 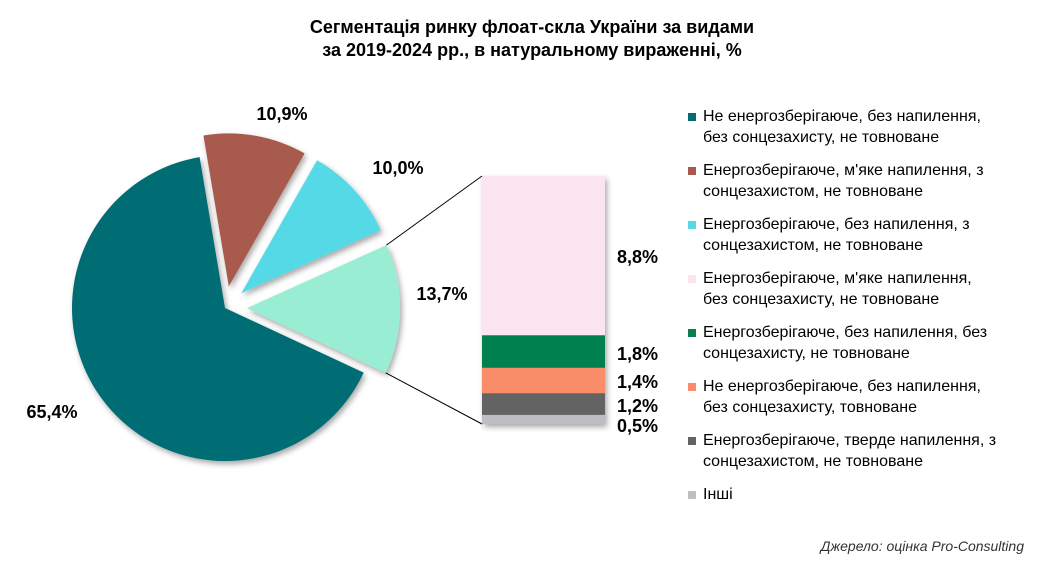 I want to click on pie-data-label: 10,9%, so click(x=281, y=114).